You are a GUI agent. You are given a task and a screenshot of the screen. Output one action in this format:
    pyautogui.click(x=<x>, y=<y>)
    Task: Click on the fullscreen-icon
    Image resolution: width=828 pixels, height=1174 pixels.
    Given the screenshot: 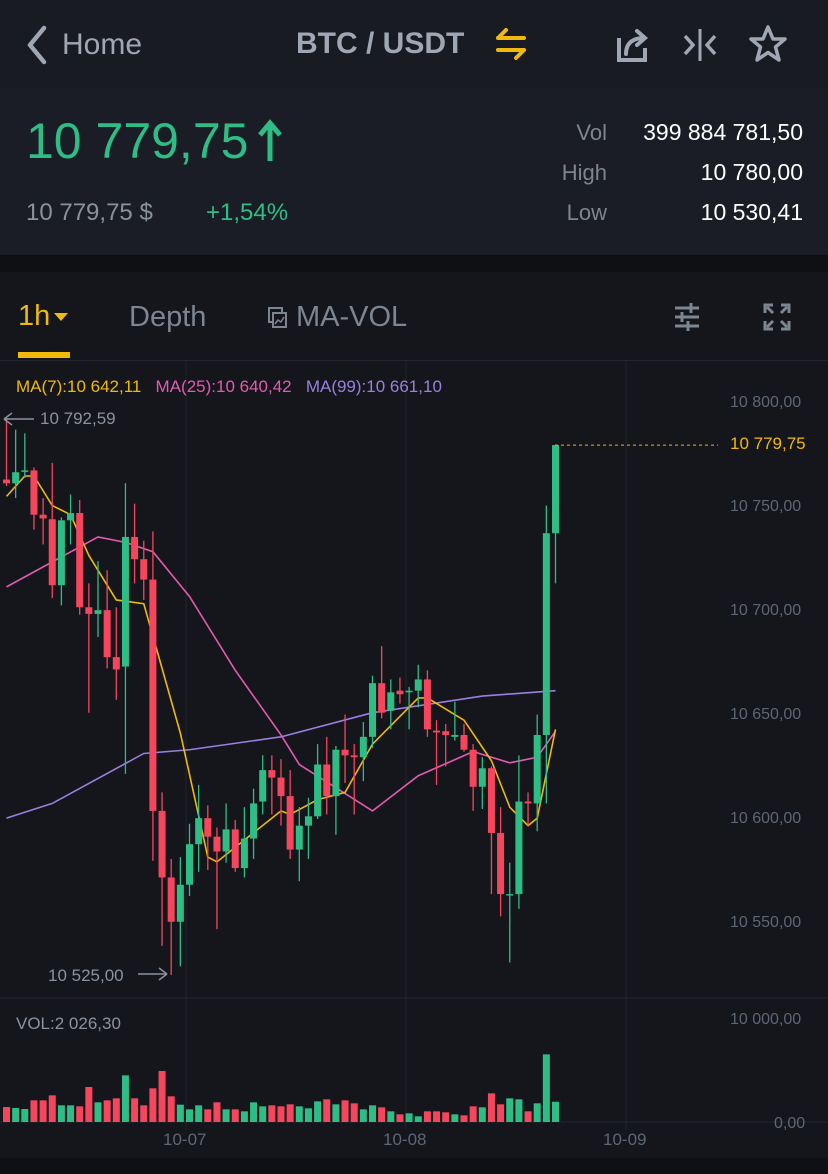 What is the action you would take?
    pyautogui.click(x=777, y=317)
    